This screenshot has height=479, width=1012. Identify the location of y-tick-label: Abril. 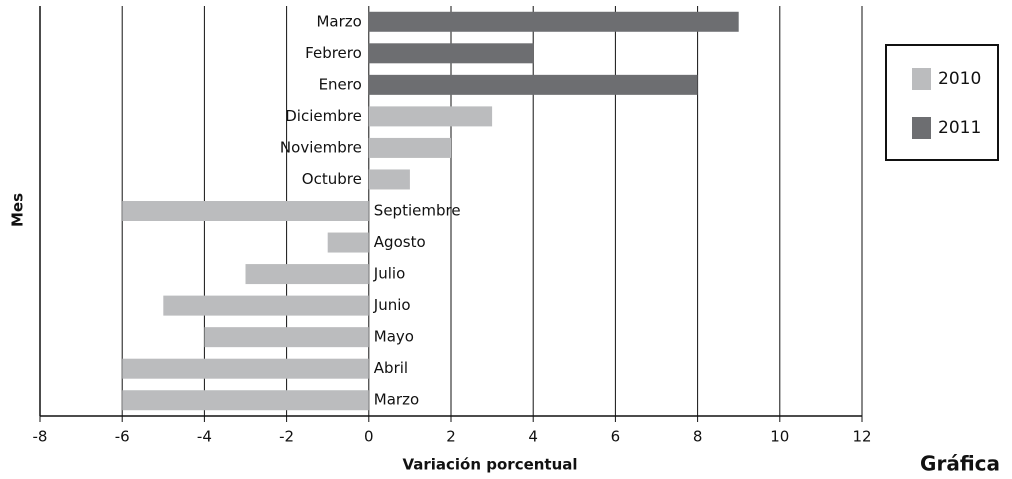
(391, 368).